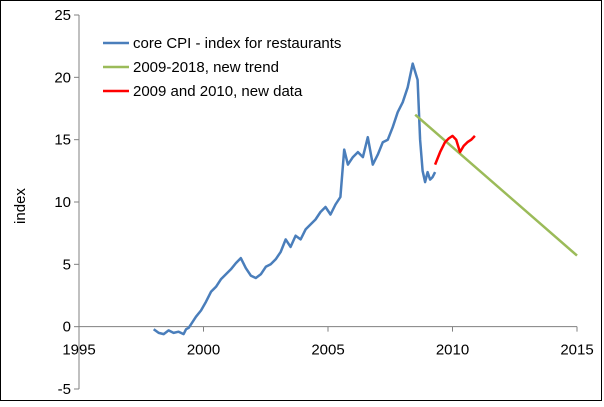  I want to click on y-tick-label: 5, so click(67, 264).